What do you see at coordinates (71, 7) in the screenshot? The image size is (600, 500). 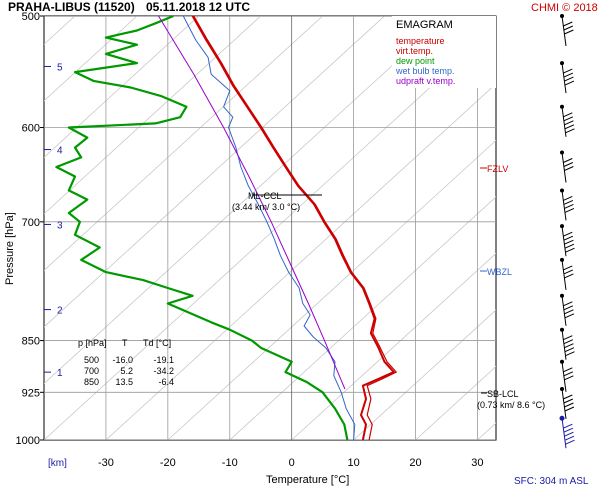 I see `chart-title: PRAHA-LIBUS (11520)` at bounding box center [71, 7].